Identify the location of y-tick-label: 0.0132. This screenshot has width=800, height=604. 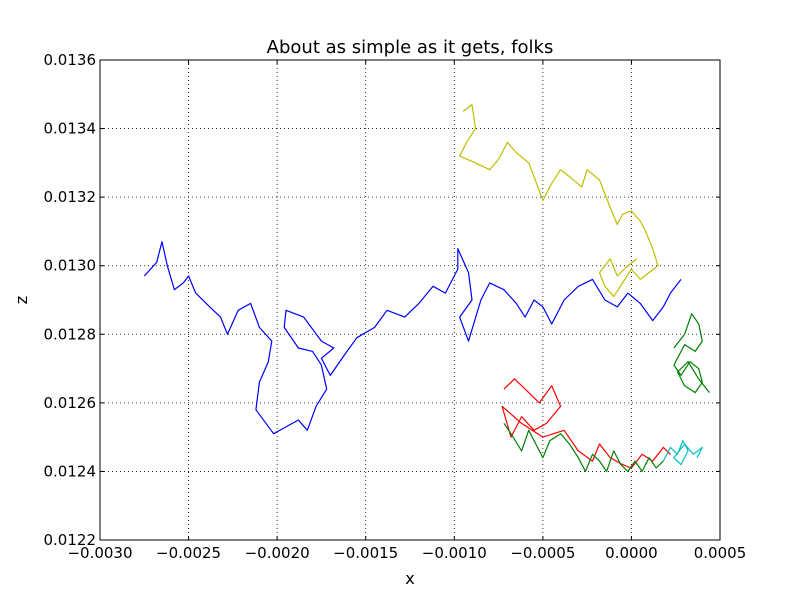
(70, 197).